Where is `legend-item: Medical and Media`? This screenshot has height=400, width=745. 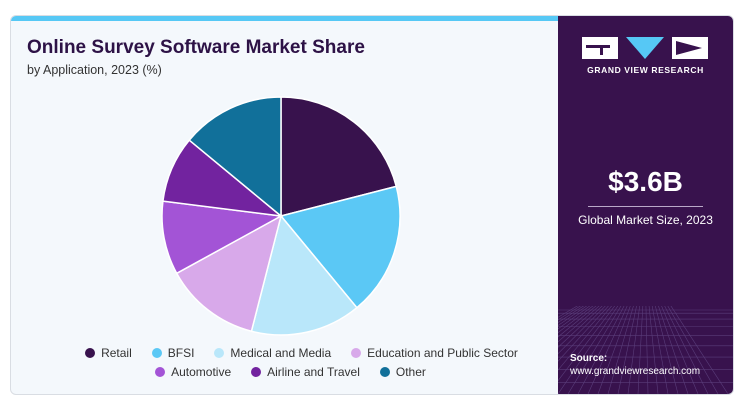
legend-item: Medical and Media is located at coordinates (272, 353).